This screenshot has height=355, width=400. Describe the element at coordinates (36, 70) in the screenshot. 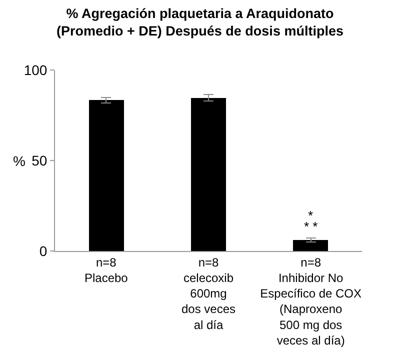

I see `y-tick-label: 100` at that location.